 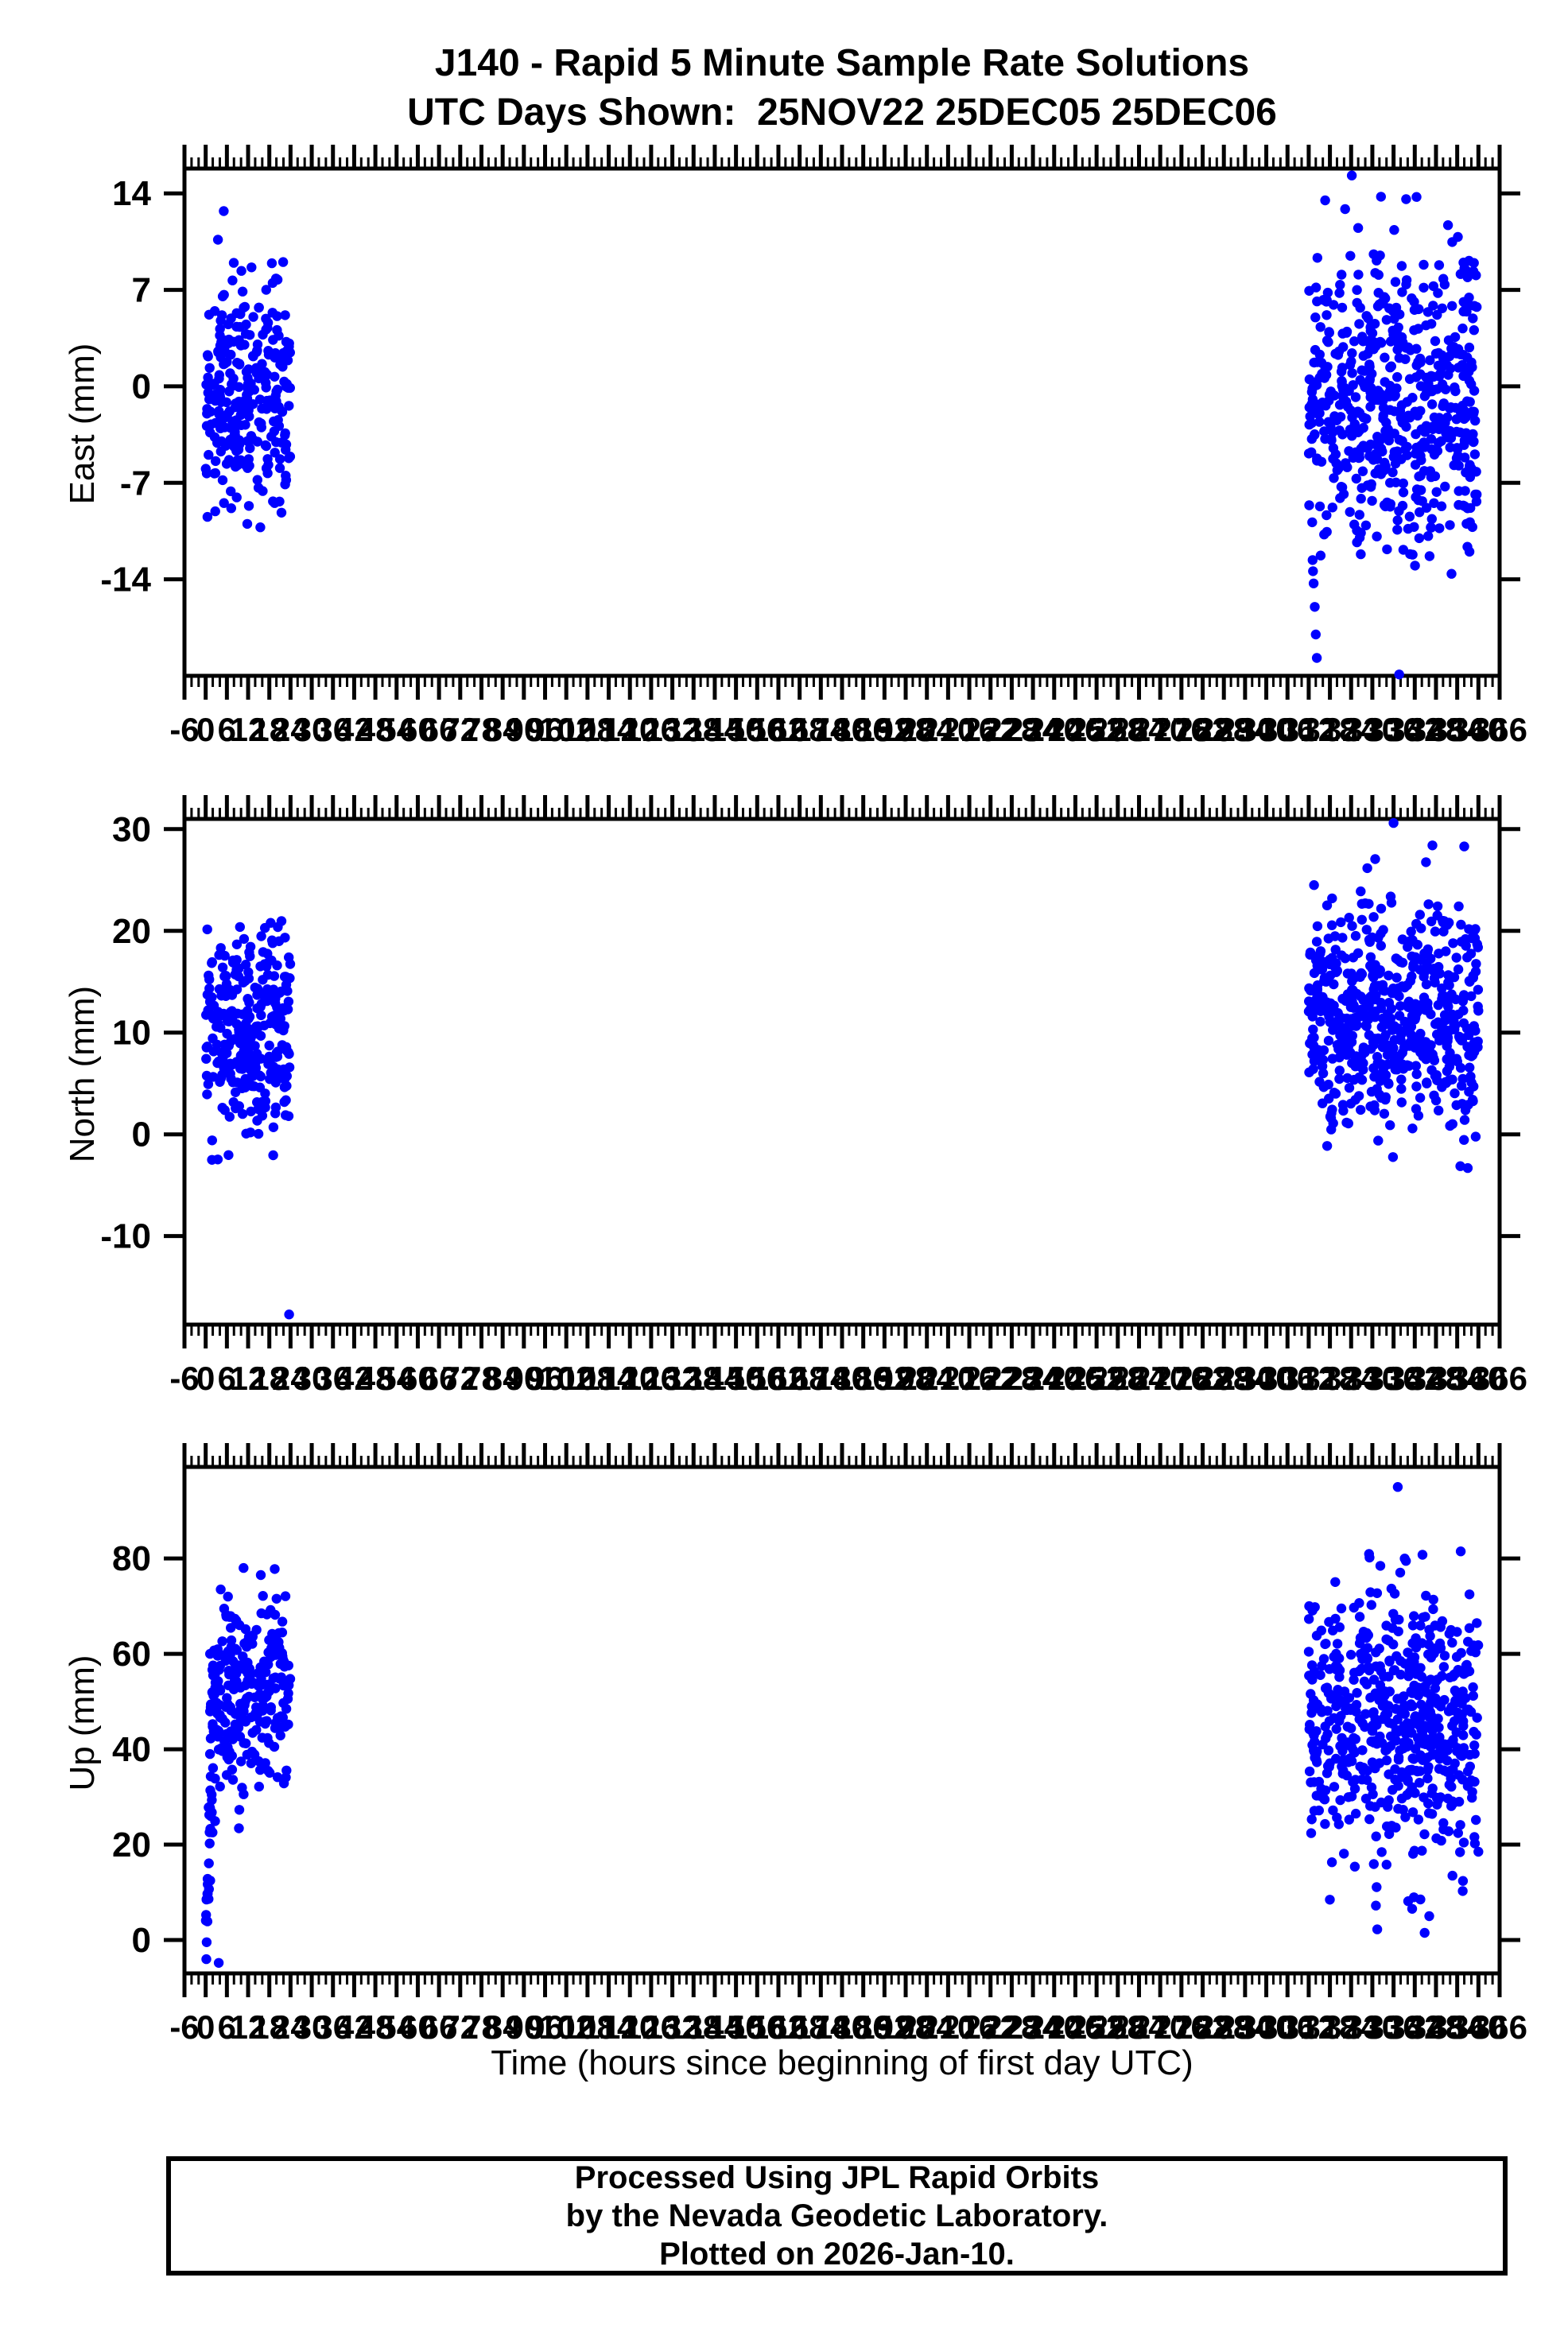 What do you see at coordinates (1181, 729) in the screenshot?
I see `x-tick-label: 276` at bounding box center [1181, 729].